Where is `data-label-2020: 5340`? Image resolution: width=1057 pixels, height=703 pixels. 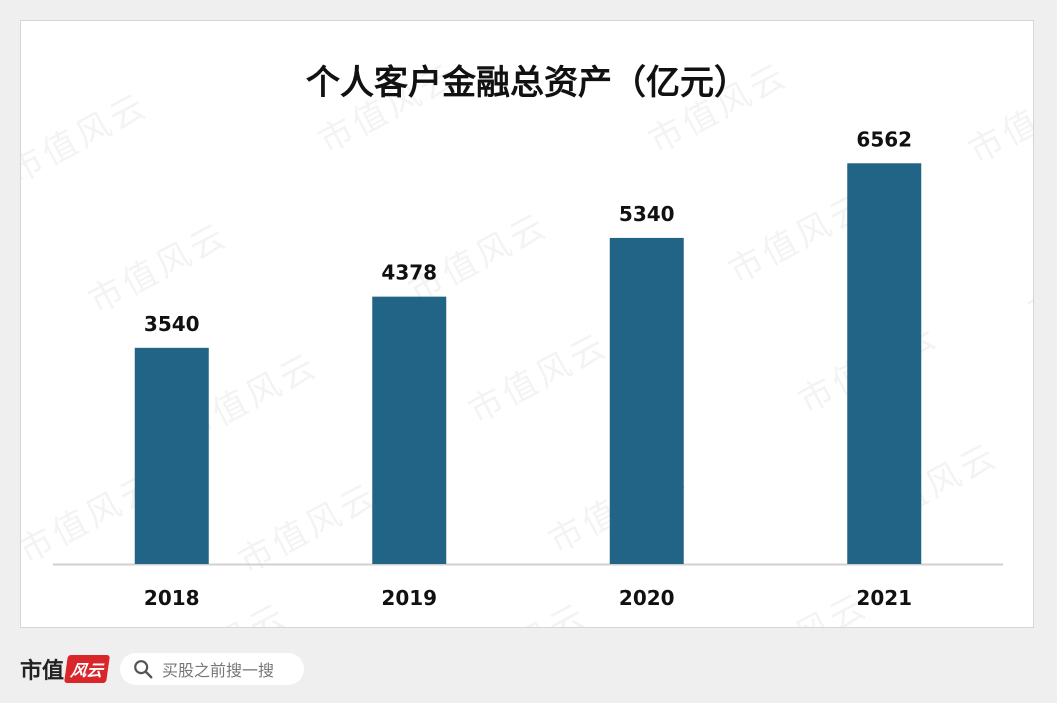 data-label-2020: 5340 is located at coordinates (647, 214).